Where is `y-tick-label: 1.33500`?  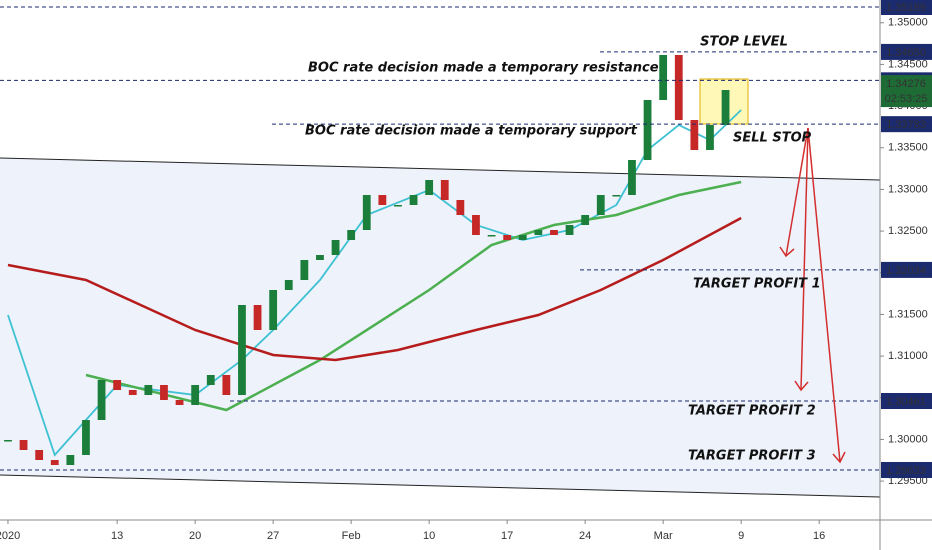
y-tick-label: 1.33500 is located at coordinates (908, 148).